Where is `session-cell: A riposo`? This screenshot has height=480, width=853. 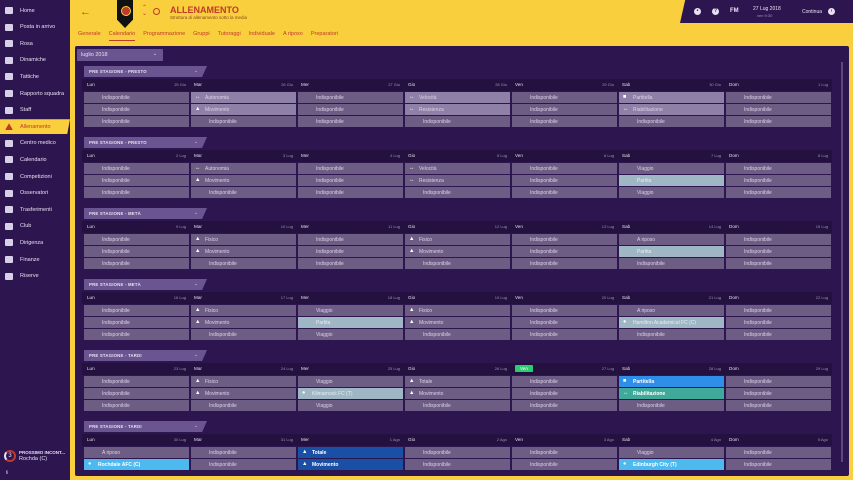
session-cell: A riposo is located at coordinates (671, 239).